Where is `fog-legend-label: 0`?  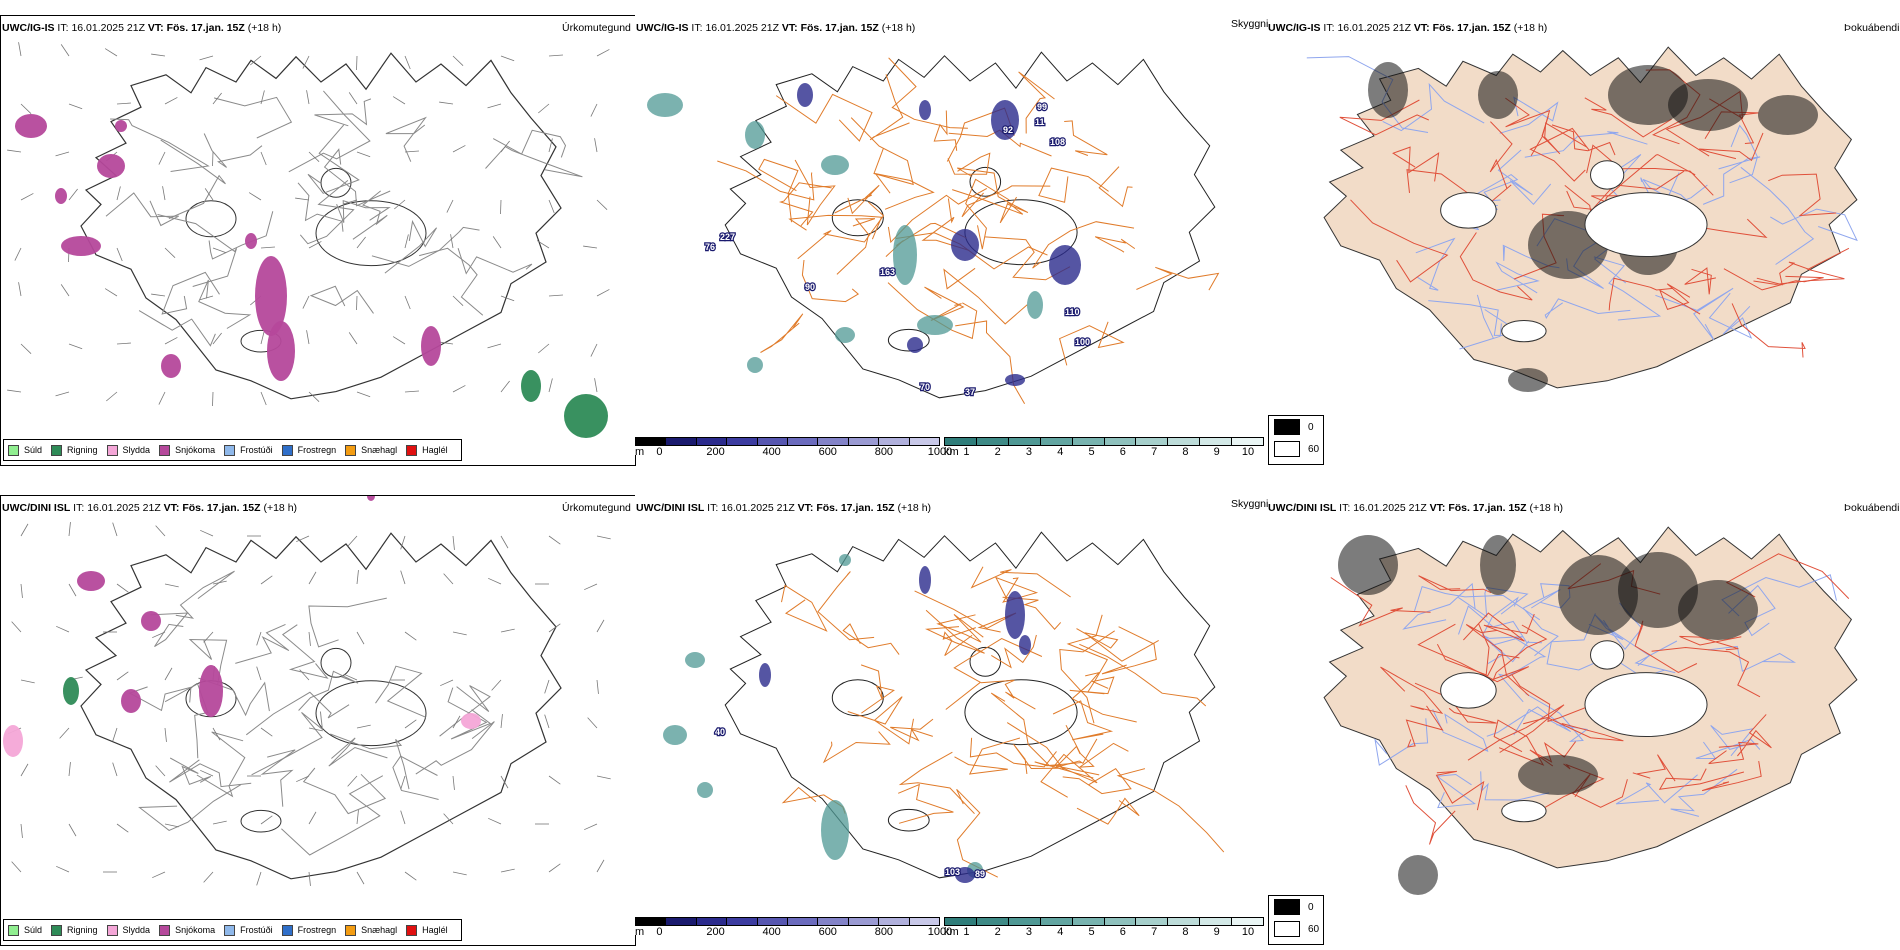 fog-legend-label: 0 is located at coordinates (1311, 427).